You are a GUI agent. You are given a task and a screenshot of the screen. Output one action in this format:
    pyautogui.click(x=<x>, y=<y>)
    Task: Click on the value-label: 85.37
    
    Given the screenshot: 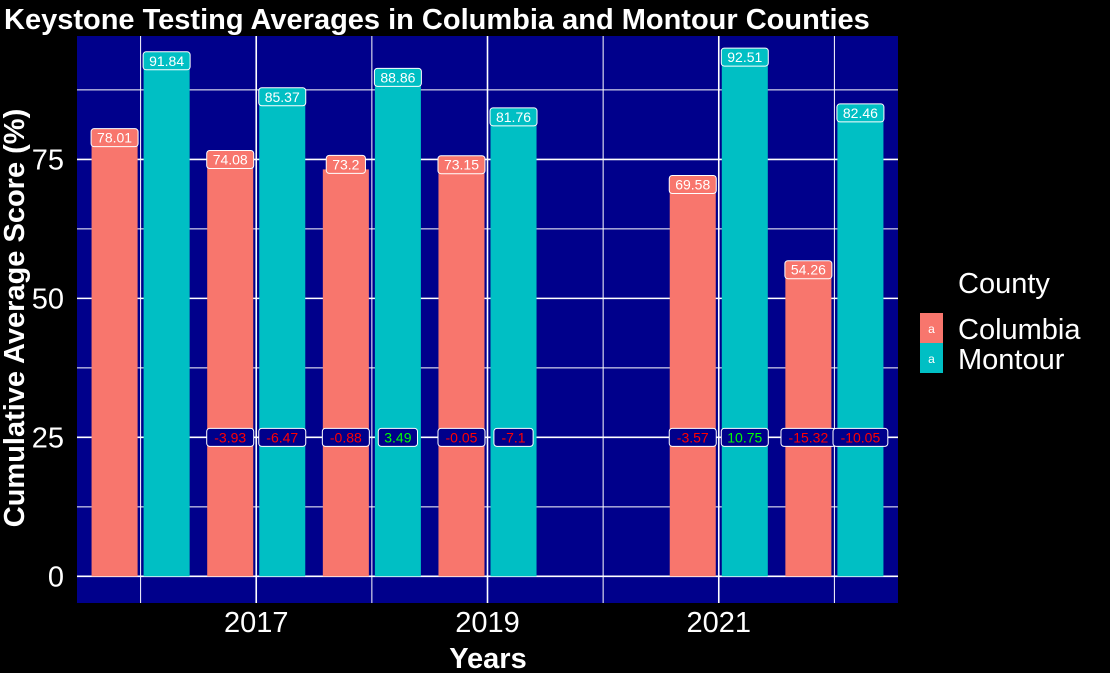 What is the action you would take?
    pyautogui.click(x=282, y=97)
    